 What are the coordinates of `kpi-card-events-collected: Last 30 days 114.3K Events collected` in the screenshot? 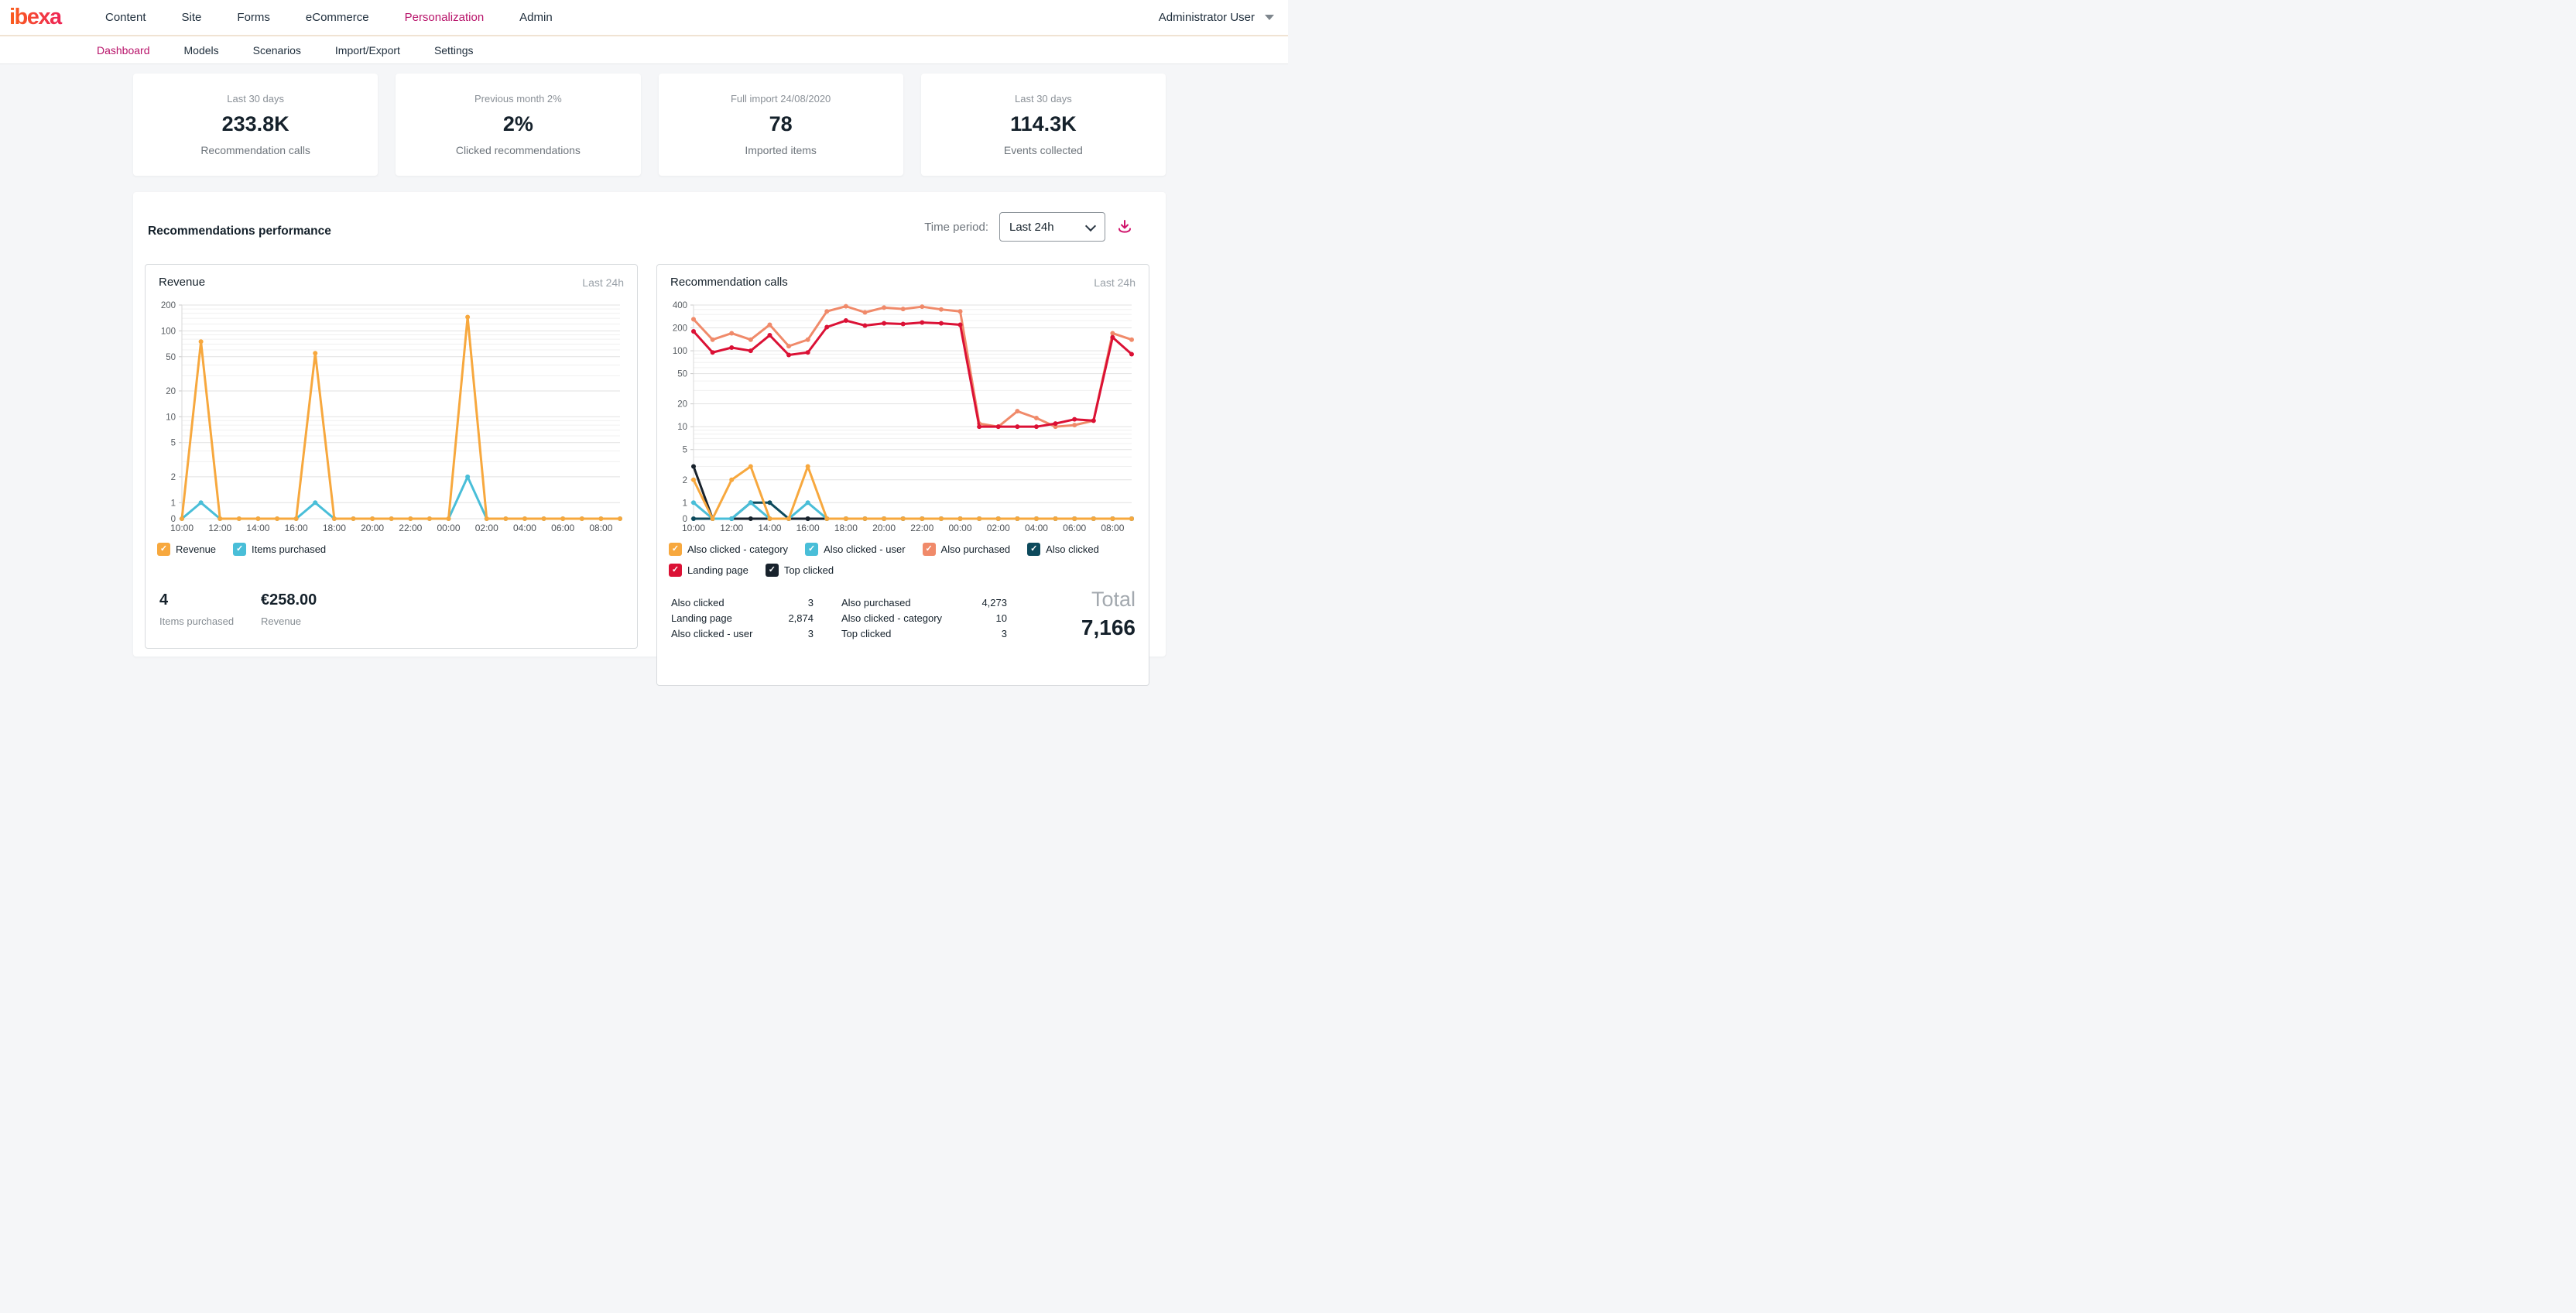 It's located at (1043, 125).